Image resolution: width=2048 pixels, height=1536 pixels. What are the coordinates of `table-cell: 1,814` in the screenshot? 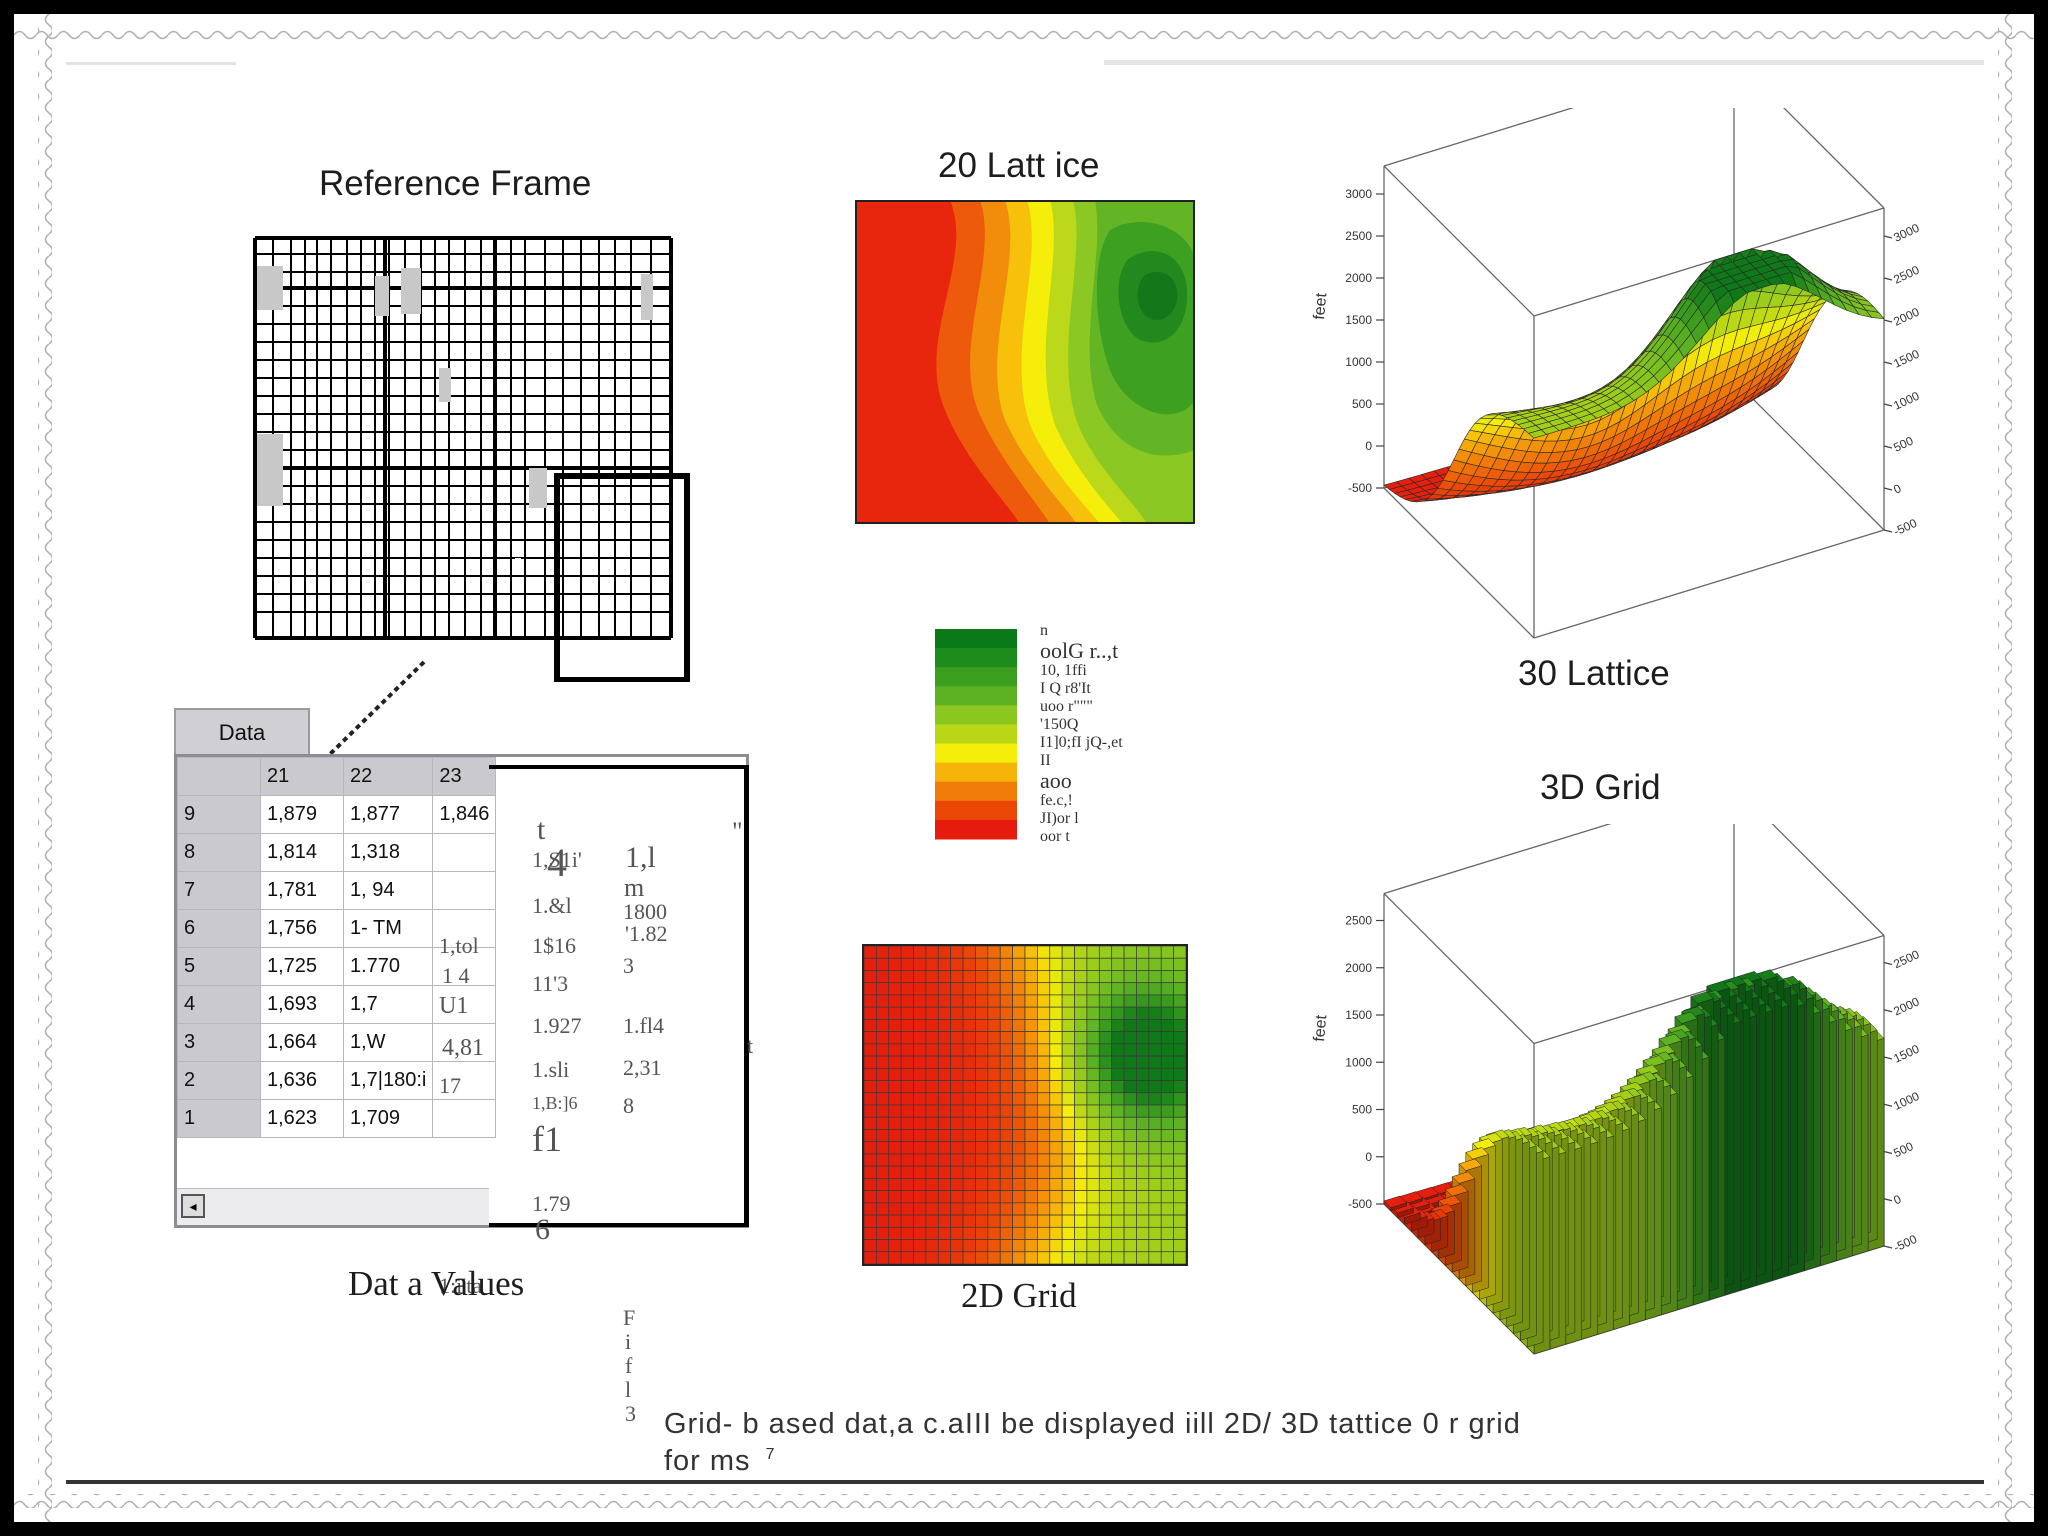 It's located at (302, 852).